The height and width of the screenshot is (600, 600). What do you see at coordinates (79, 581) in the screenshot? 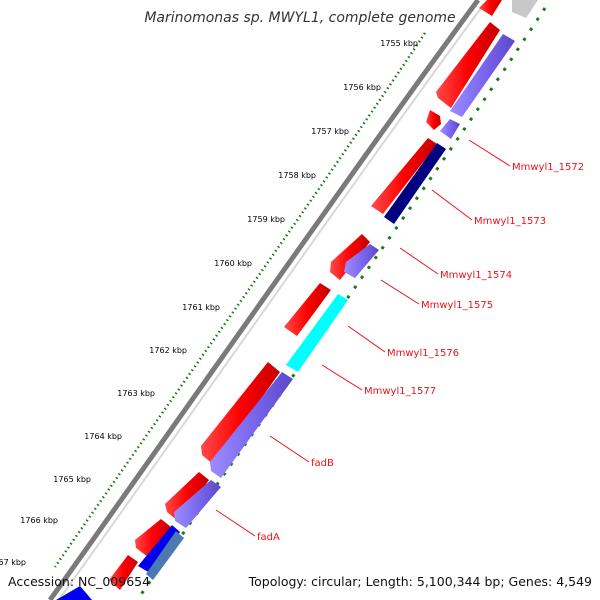
I see `accession-text: Accession: NC_009654` at bounding box center [79, 581].